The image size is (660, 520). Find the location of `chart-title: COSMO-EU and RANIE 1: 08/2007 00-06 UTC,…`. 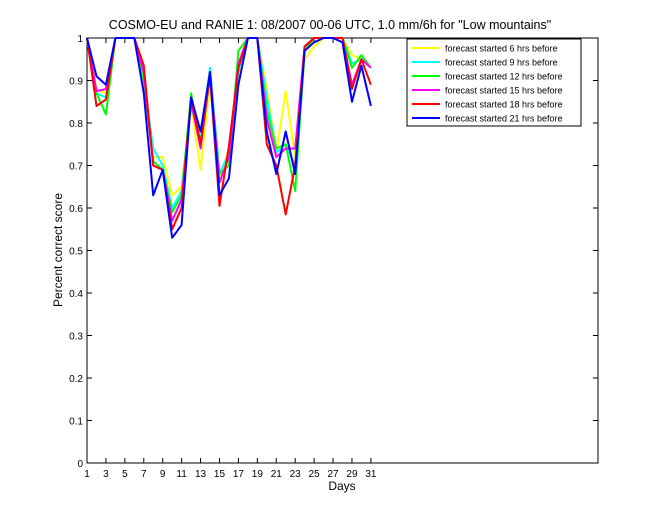

chart-title: COSMO-EU and RANIE 1: 08/2007 00-06 UTC,… is located at coordinates (330, 25).